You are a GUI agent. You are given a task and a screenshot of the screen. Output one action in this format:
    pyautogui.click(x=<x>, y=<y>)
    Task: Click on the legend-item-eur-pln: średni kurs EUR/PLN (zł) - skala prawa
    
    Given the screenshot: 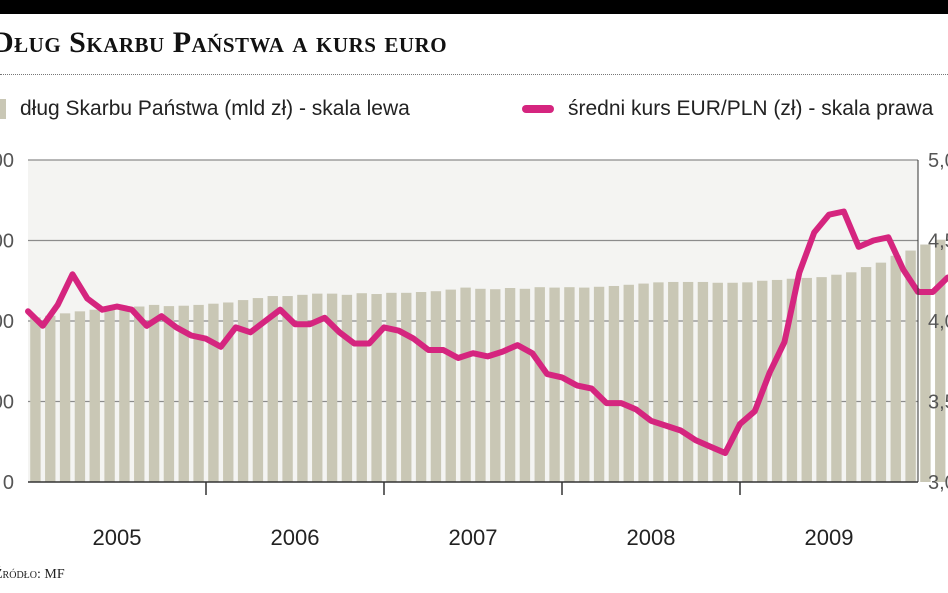 What is the action you would take?
    pyautogui.click(x=727, y=109)
    